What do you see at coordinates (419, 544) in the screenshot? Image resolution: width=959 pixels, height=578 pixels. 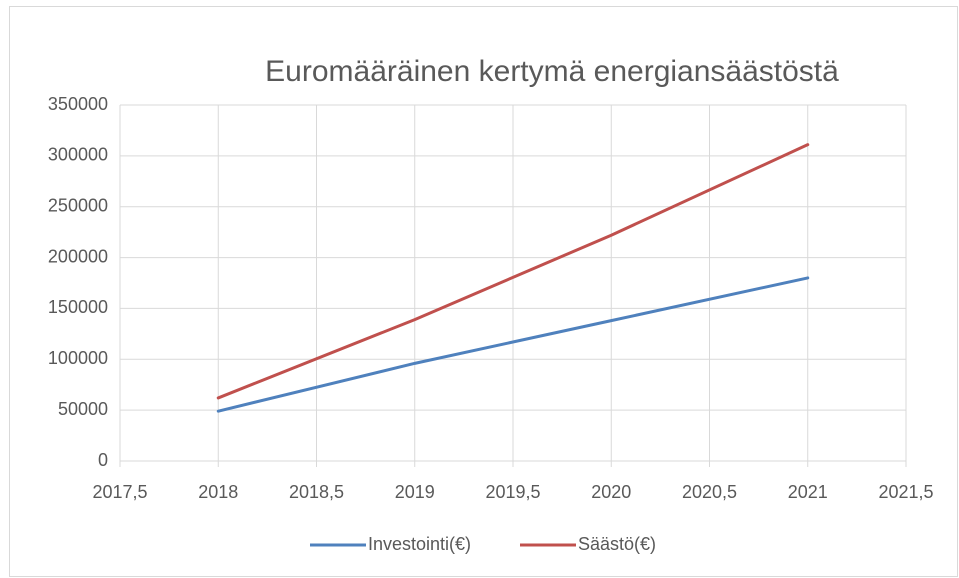 I see `legend-label: Investointi(€)` at bounding box center [419, 544].